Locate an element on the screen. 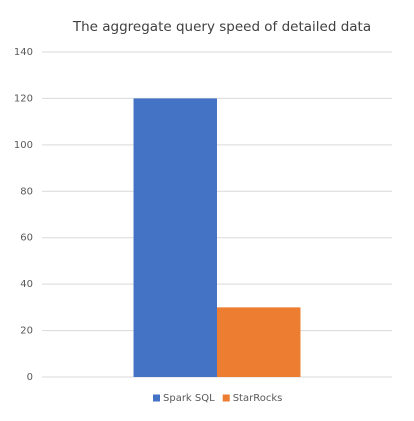  legend-label: StarRocks is located at coordinates (258, 398).